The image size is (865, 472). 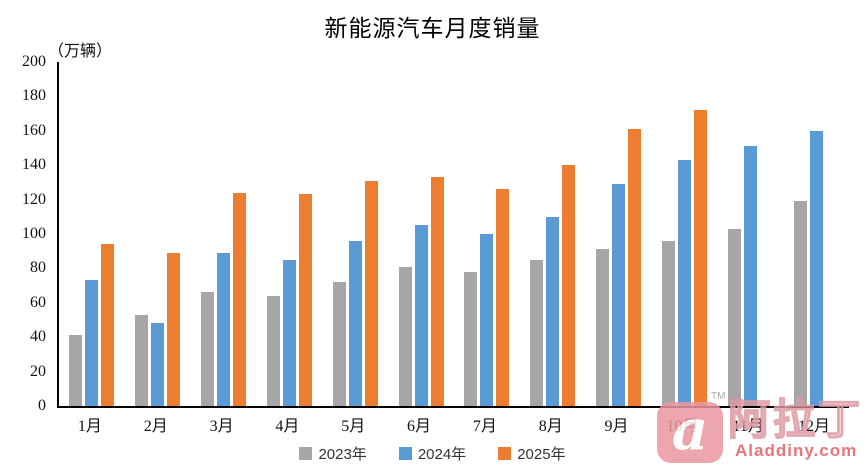 I want to click on x-axis-labels: 1月 2月 3月 4月 5月 6月 7月 8月 9月 10月 11月 12月, so click(x=452, y=424).